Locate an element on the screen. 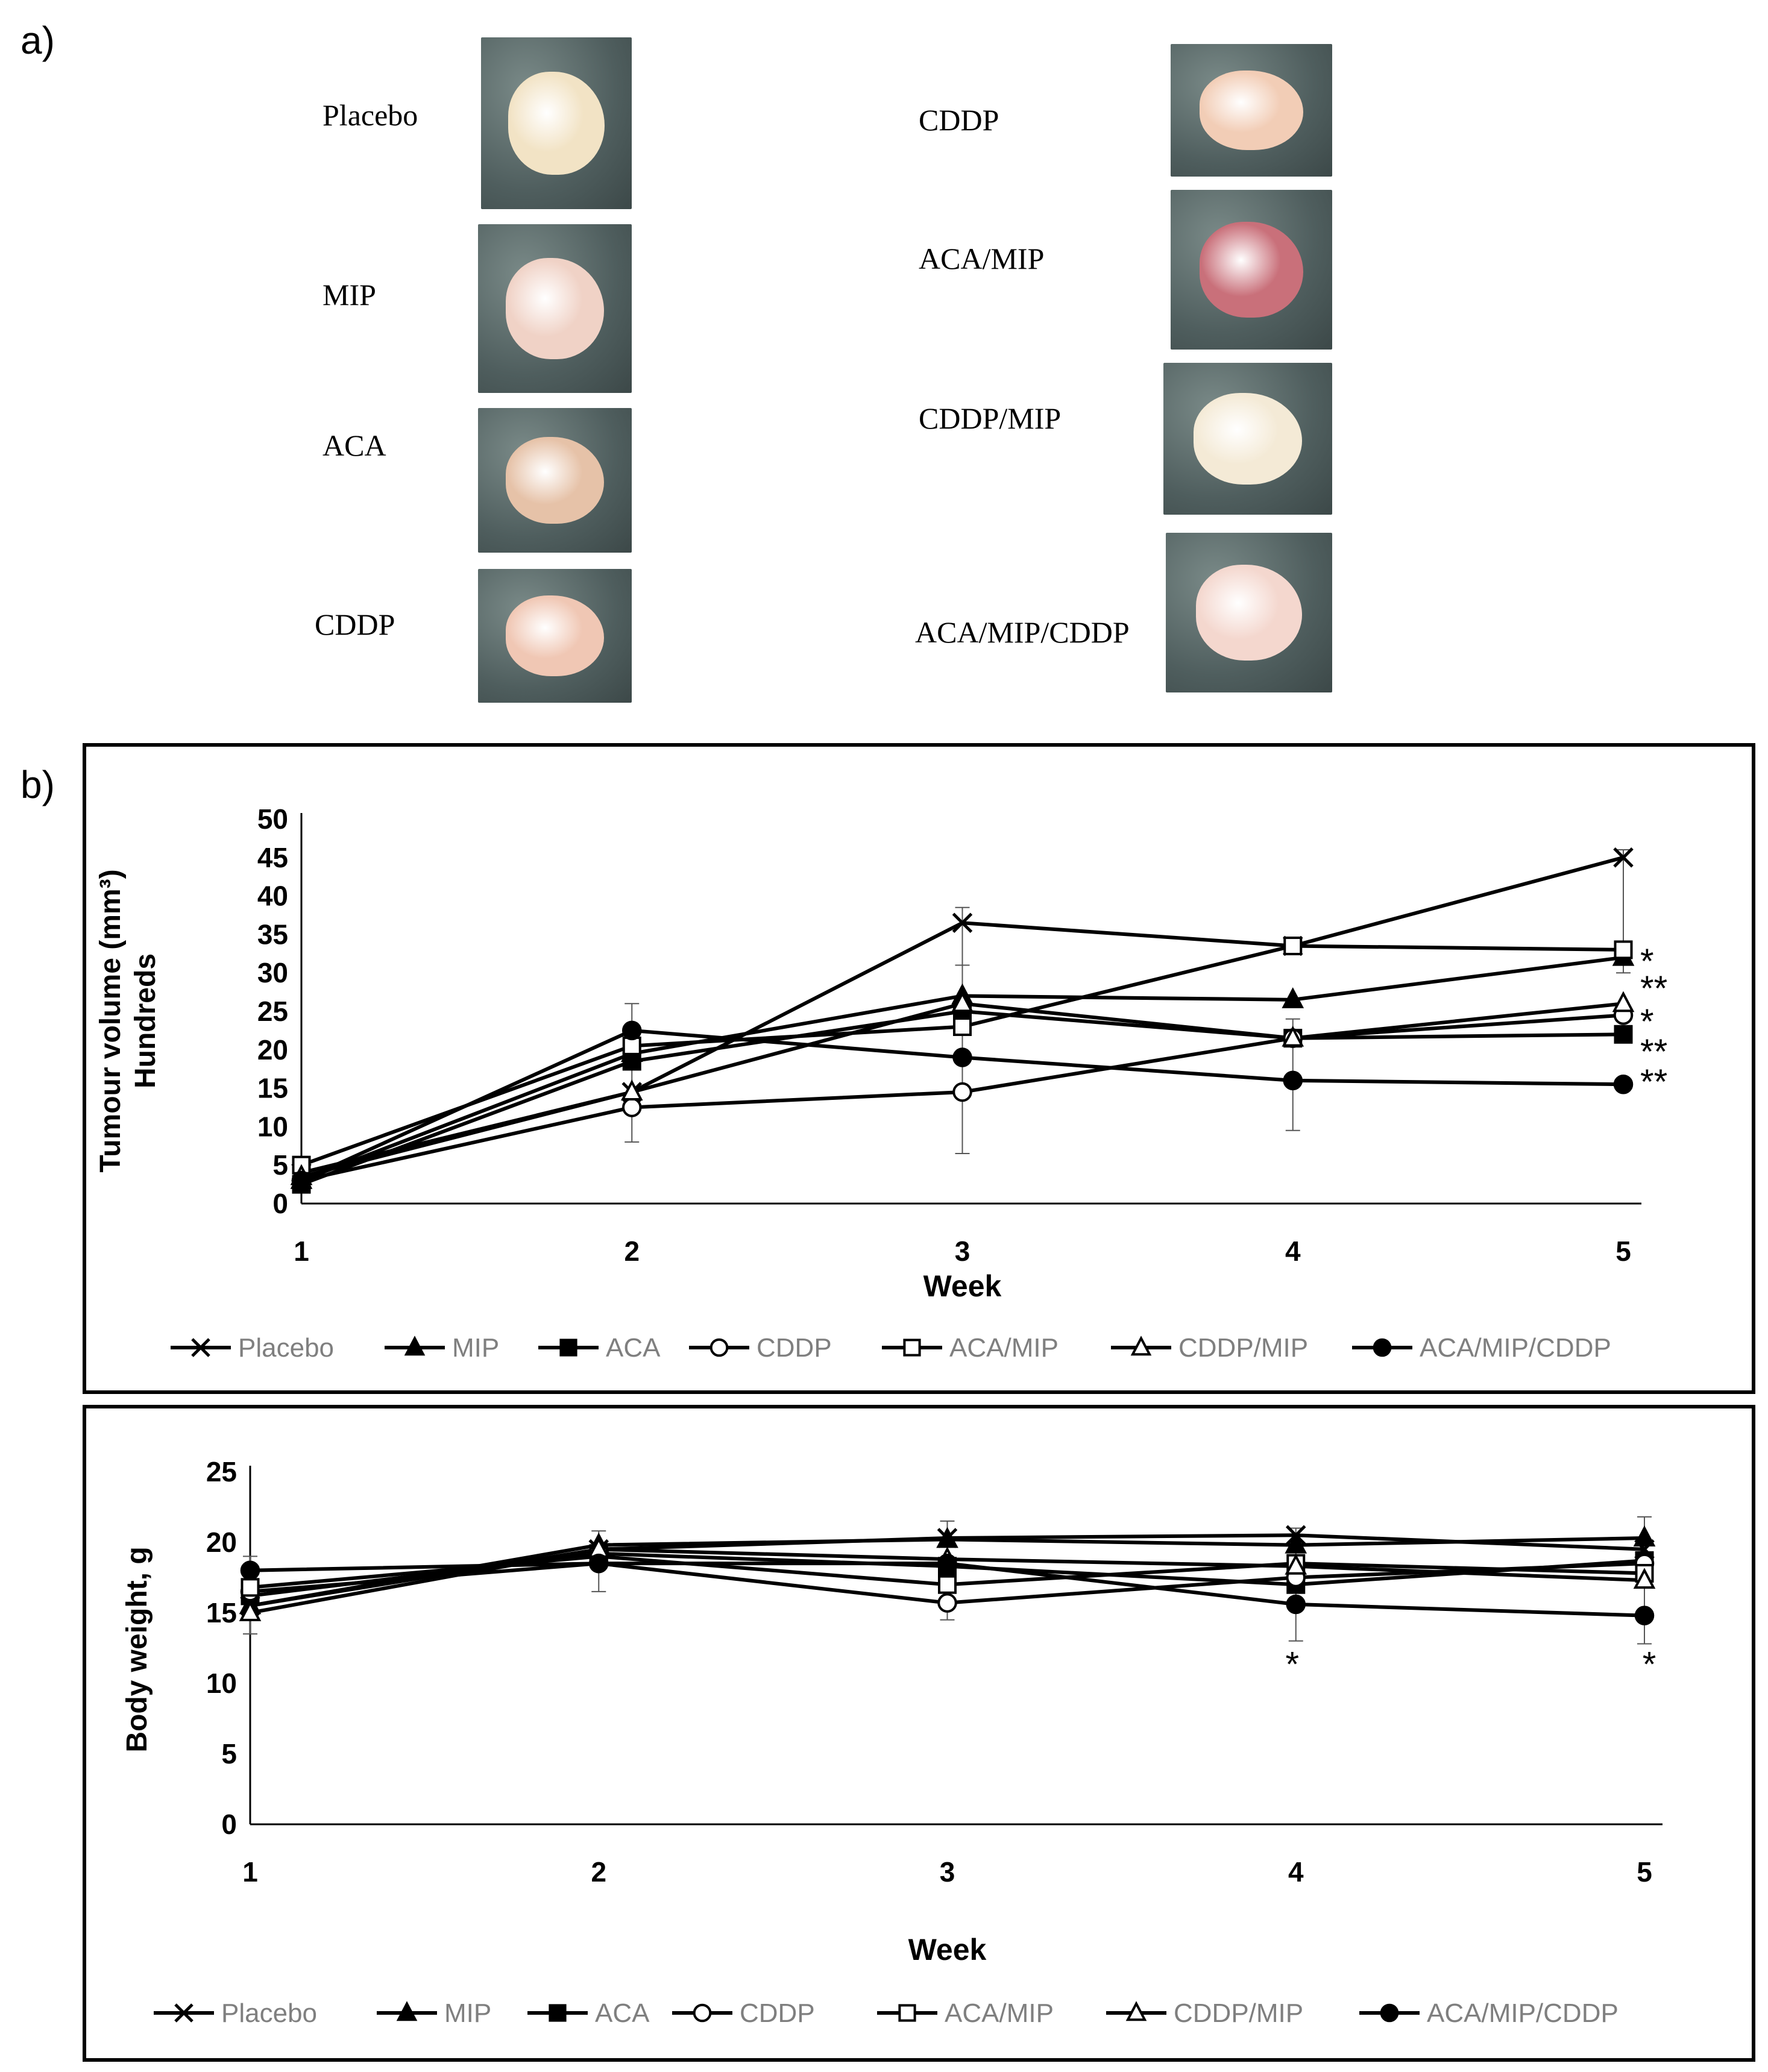 This screenshot has height=2072, width=1768. tumour-photo-mip is located at coordinates (555, 309).